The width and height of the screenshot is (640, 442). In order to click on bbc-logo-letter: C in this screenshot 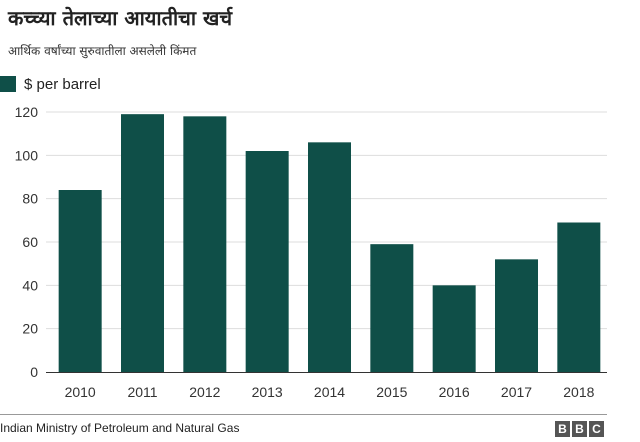, I will do `click(596, 429)`.